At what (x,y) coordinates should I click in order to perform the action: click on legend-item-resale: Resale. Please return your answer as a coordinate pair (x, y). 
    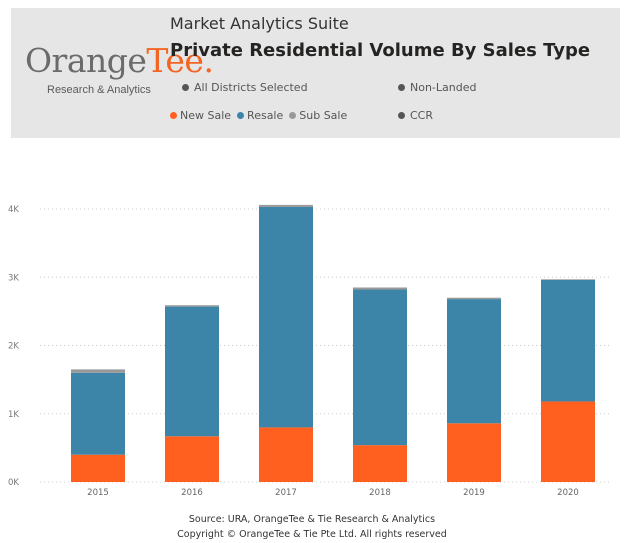
    Looking at the image, I should click on (260, 115).